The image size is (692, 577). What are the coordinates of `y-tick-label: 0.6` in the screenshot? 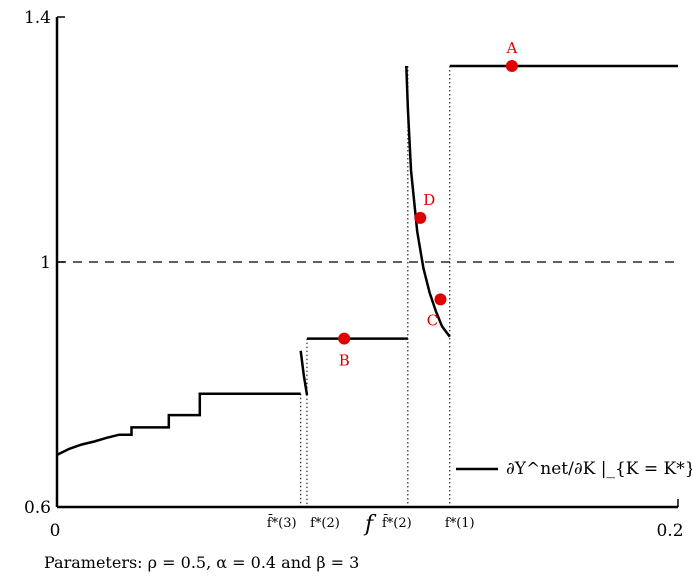 It's located at (37, 508).